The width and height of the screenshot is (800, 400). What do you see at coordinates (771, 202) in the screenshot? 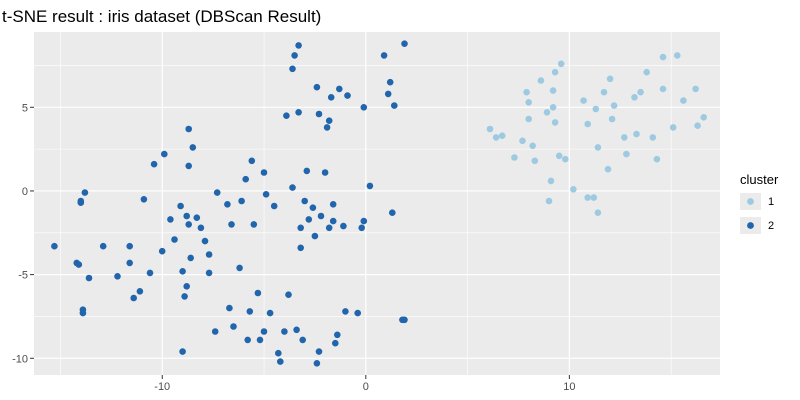
I see `legend-label-1: 1` at bounding box center [771, 202].